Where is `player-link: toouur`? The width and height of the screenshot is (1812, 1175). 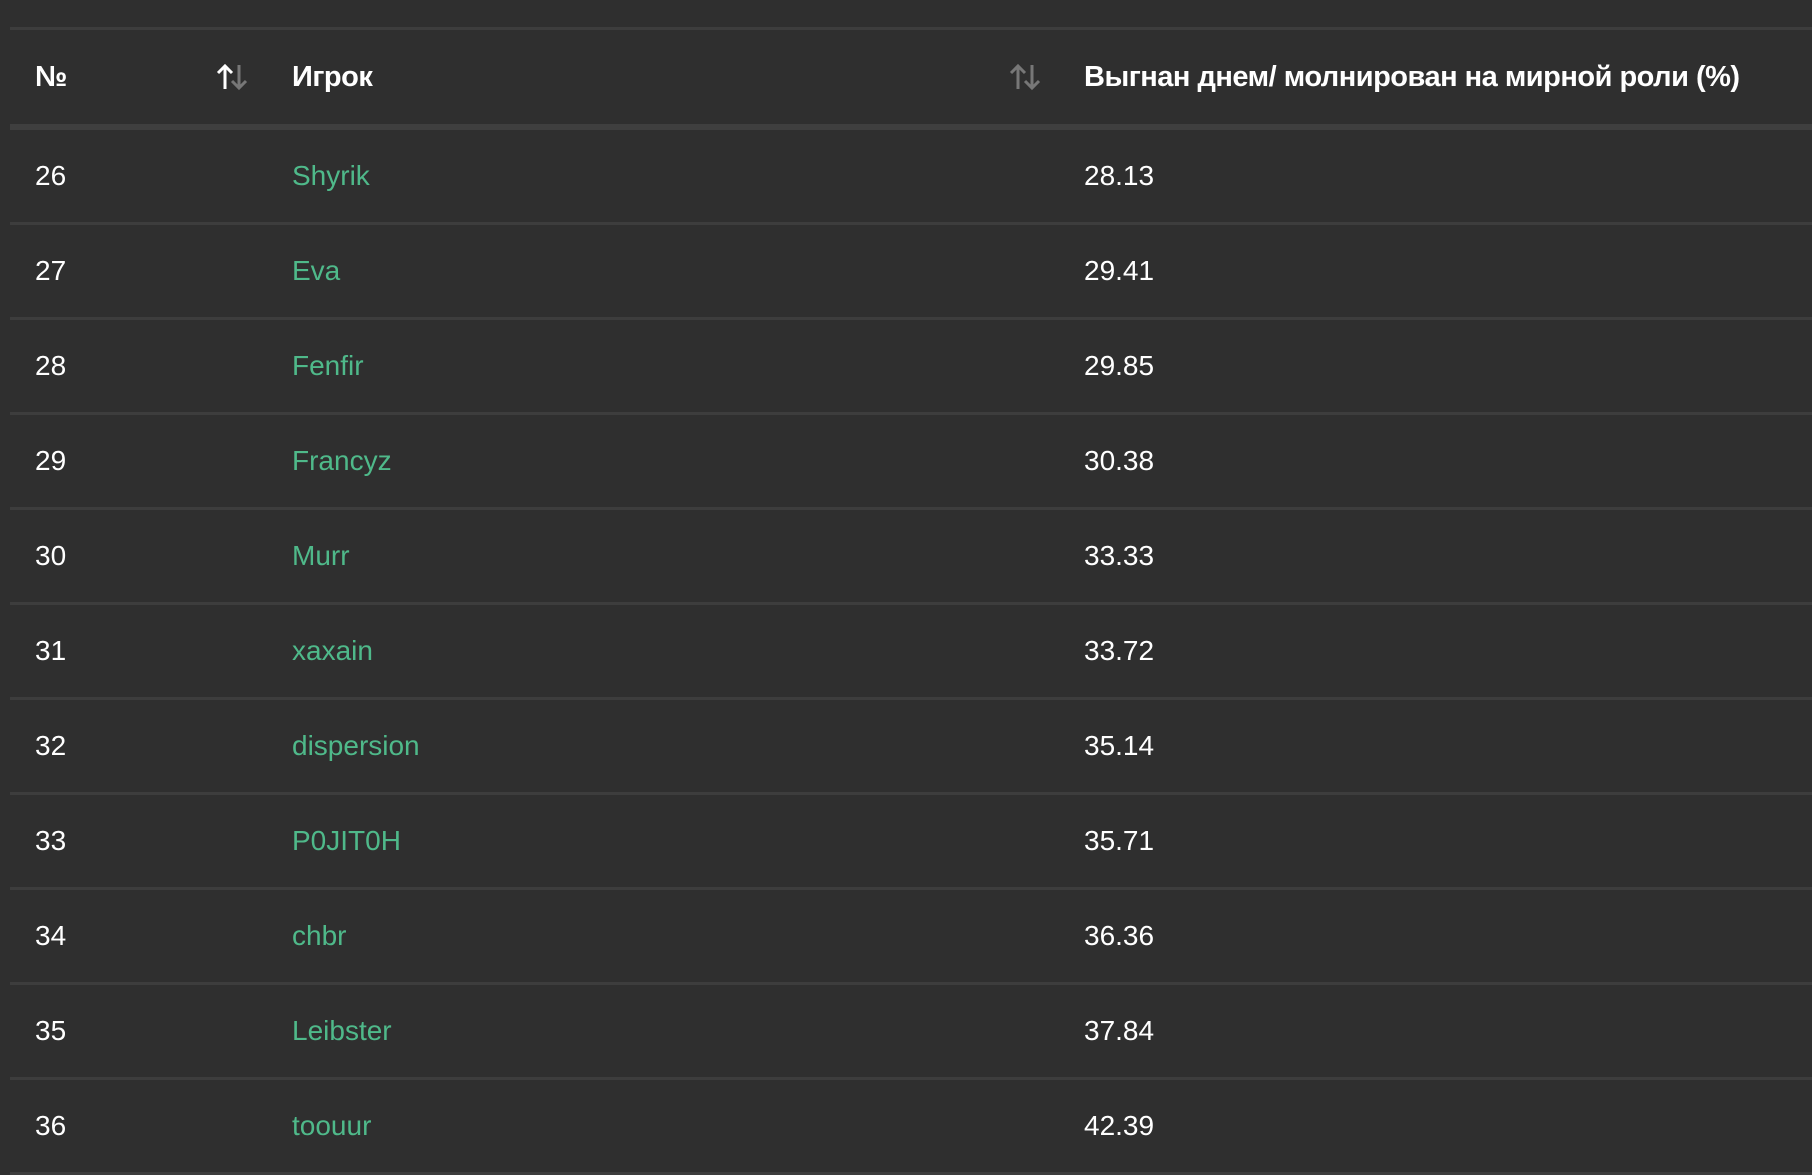 player-link: toouur is located at coordinates (332, 1125).